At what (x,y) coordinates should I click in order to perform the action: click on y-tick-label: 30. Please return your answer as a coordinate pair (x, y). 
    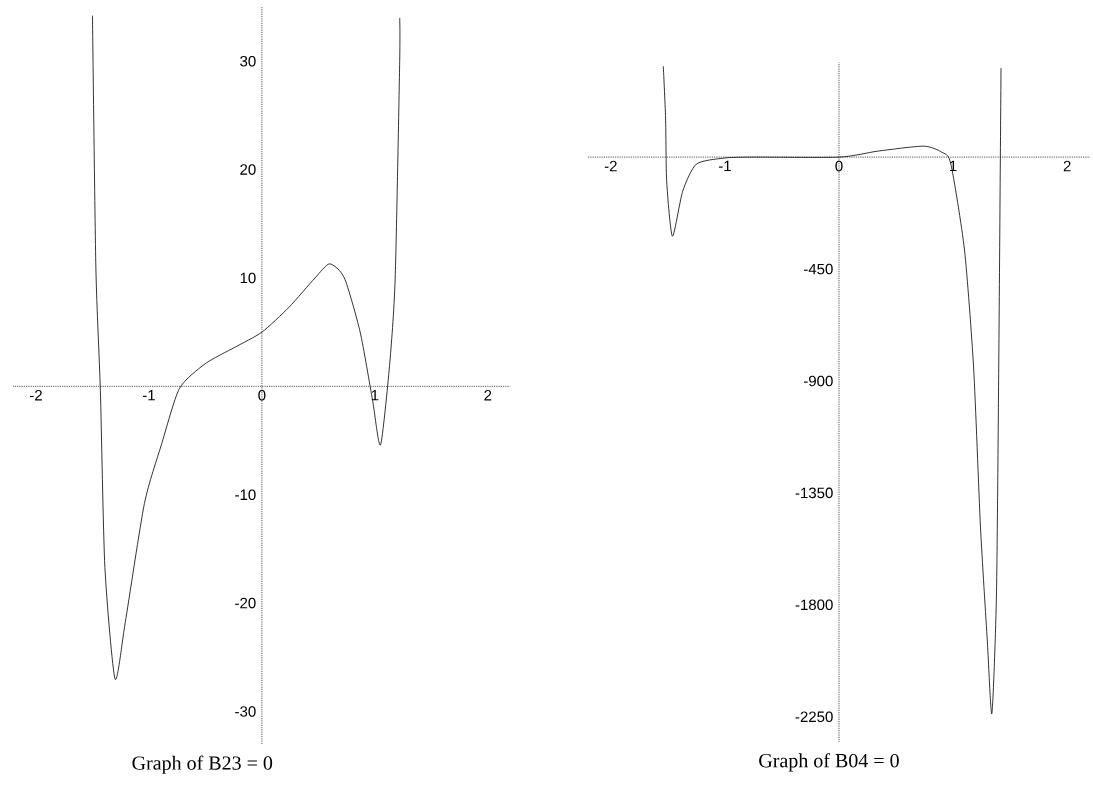
    Looking at the image, I should click on (248, 61).